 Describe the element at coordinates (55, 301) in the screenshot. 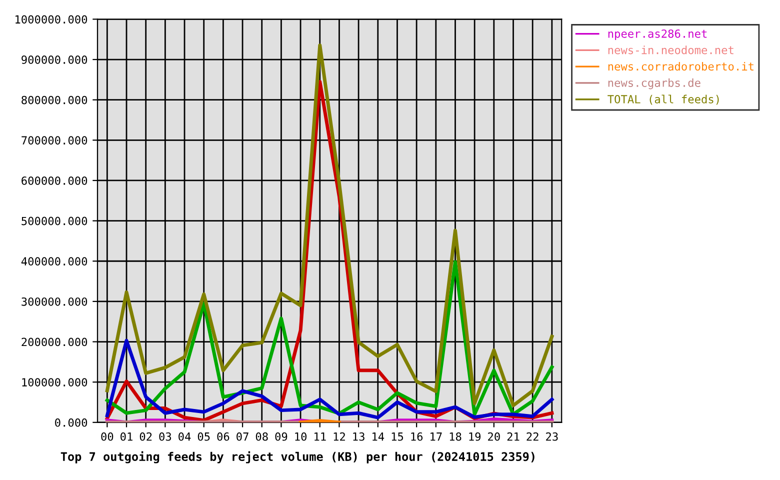

I see `y-tick-label: 300000.000` at that location.